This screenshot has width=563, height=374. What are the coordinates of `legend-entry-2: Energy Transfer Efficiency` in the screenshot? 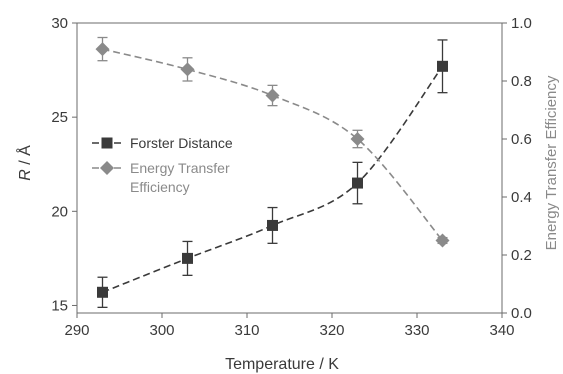 It's located at (161, 177).